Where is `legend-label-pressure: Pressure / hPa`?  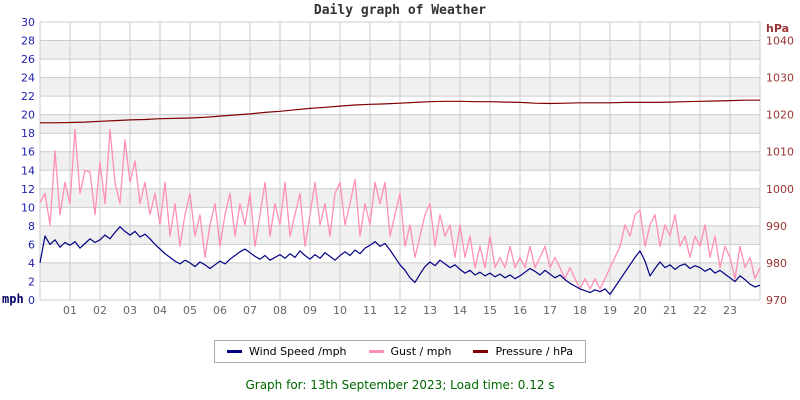
legend-label-pressure: Pressure / hPa is located at coordinates (534, 351).